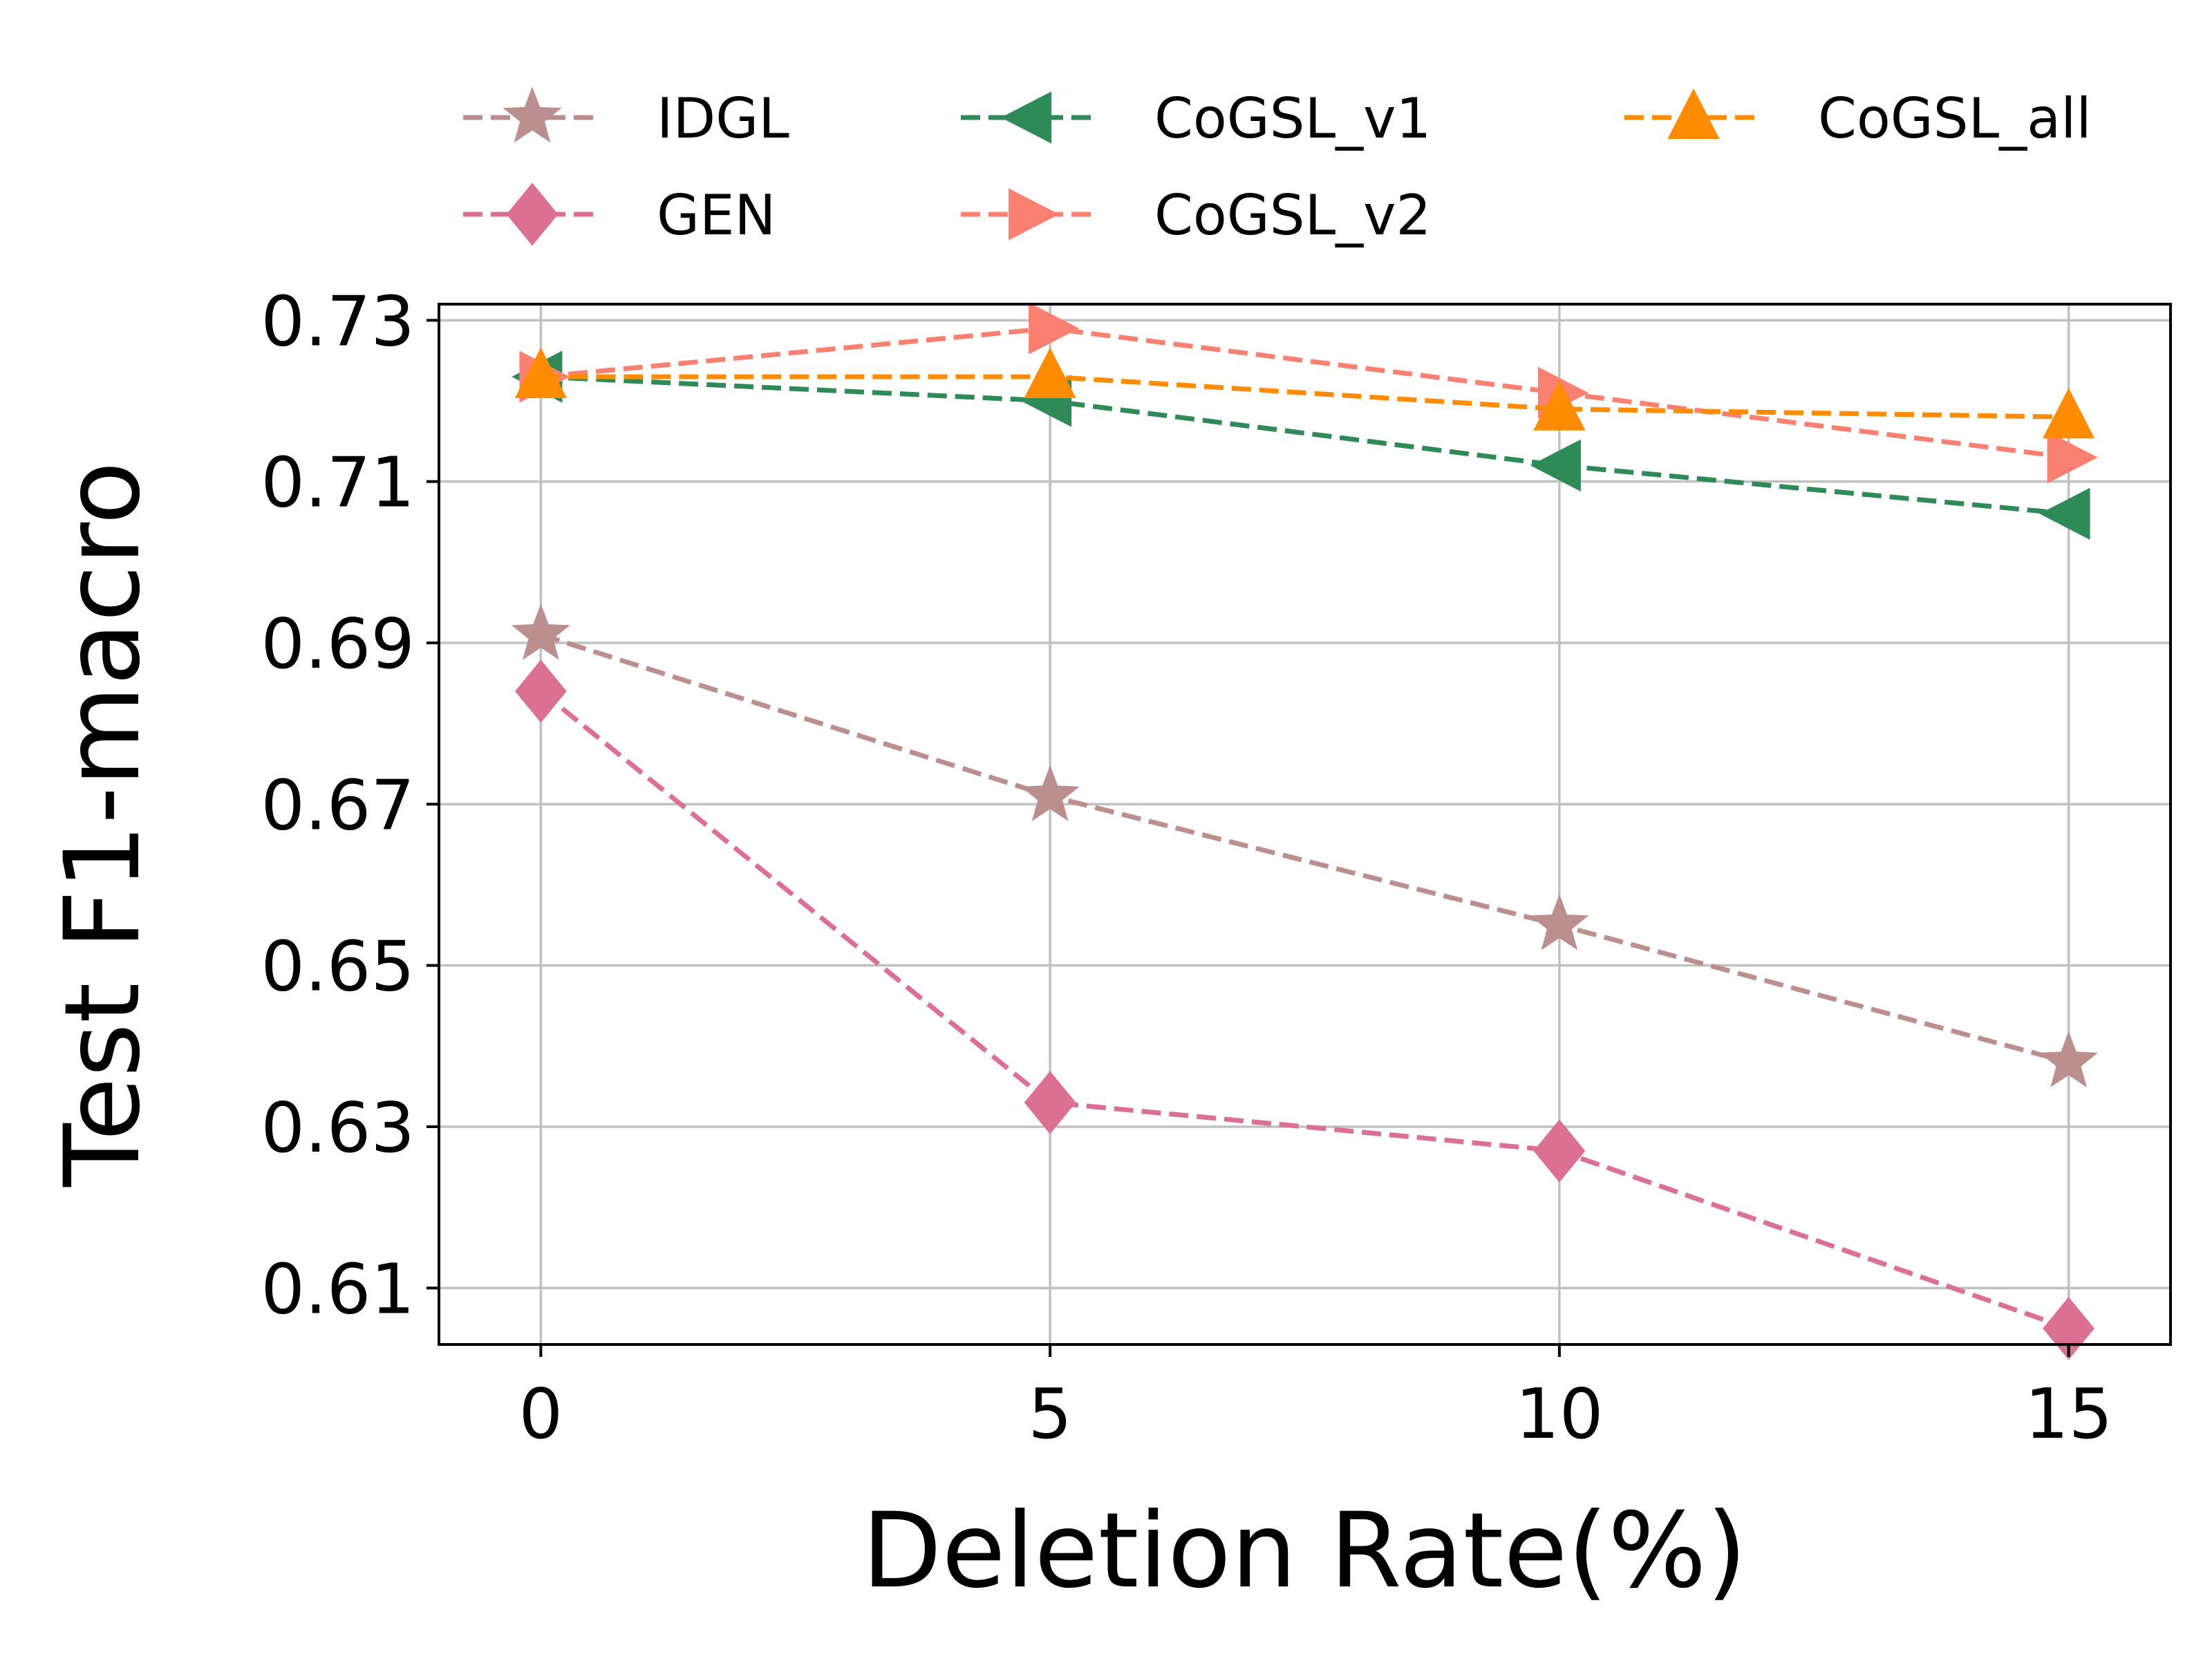 This screenshot has width=2212, height=1659. Describe the element at coordinates (1292, 215) in the screenshot. I see `legend-label: CoGSL_v2` at that location.